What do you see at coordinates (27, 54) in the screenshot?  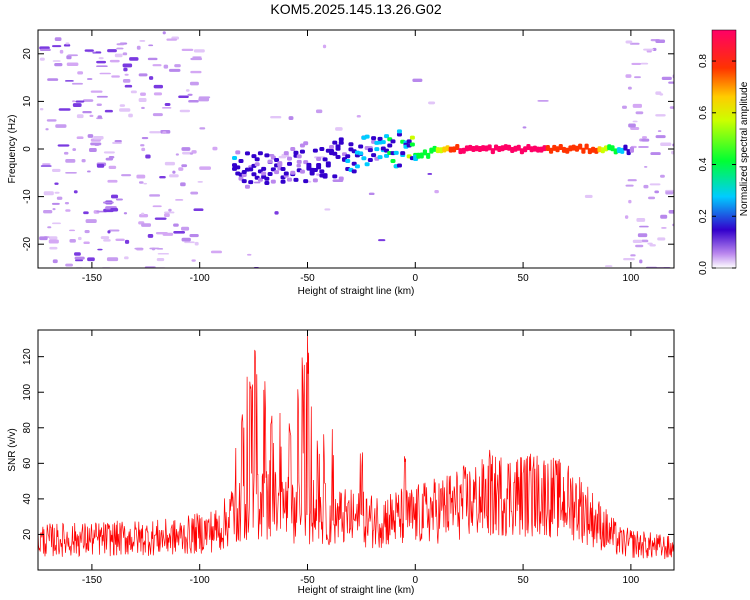 I see `spectrogram-y-tick-label: 20` at bounding box center [27, 54].